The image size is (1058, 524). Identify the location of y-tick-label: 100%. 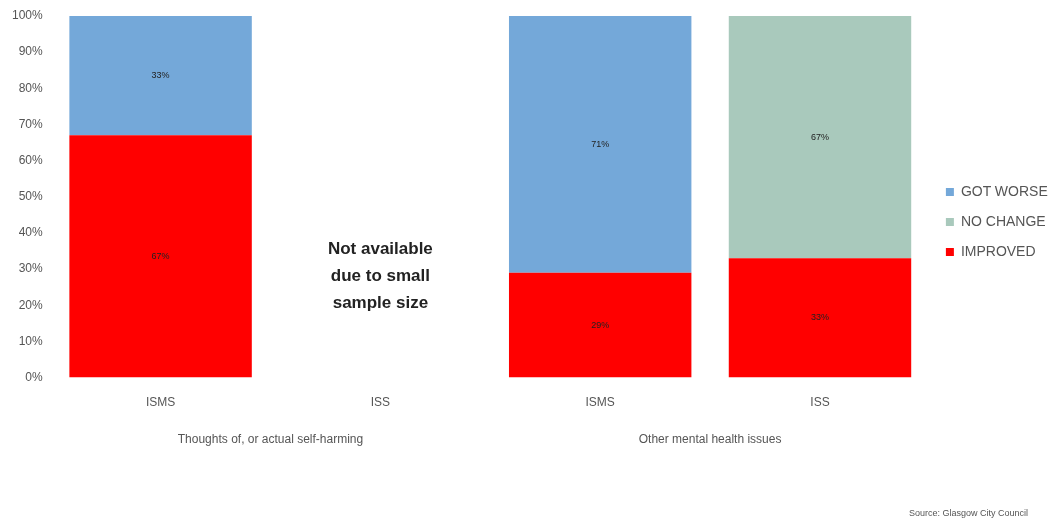
(27, 15).